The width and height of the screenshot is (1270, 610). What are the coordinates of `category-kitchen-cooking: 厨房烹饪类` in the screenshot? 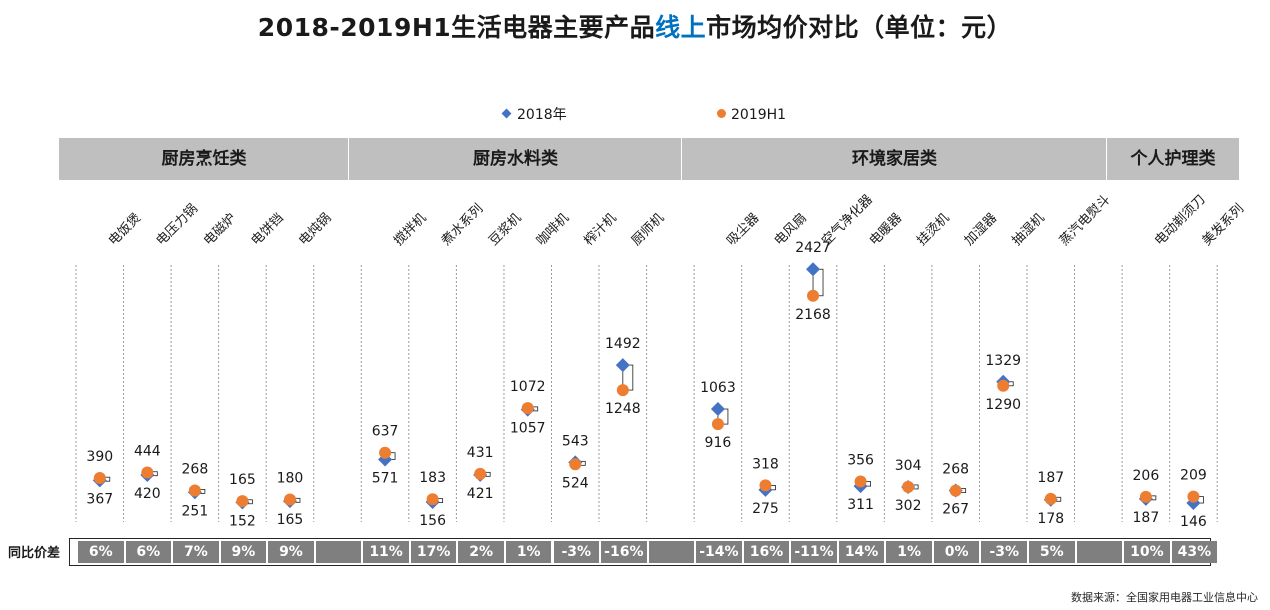 It's located at (204, 159).